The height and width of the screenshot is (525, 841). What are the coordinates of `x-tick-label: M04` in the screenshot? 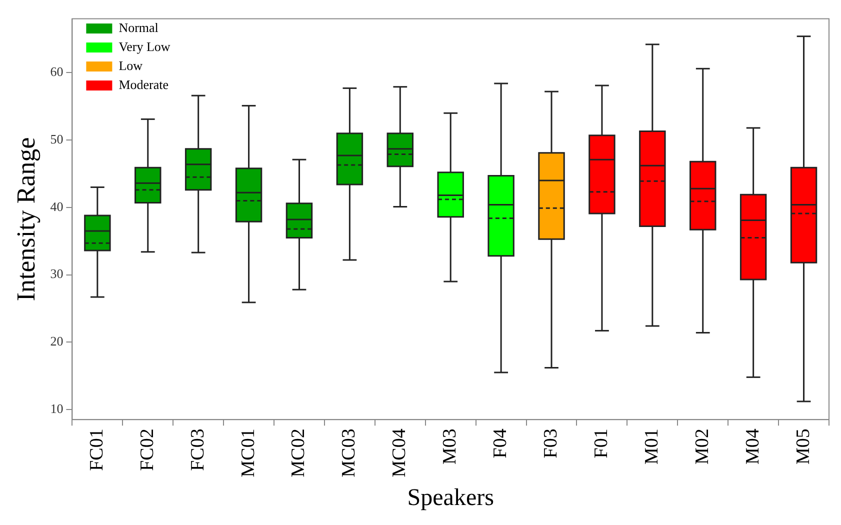 It's located at (753, 446).